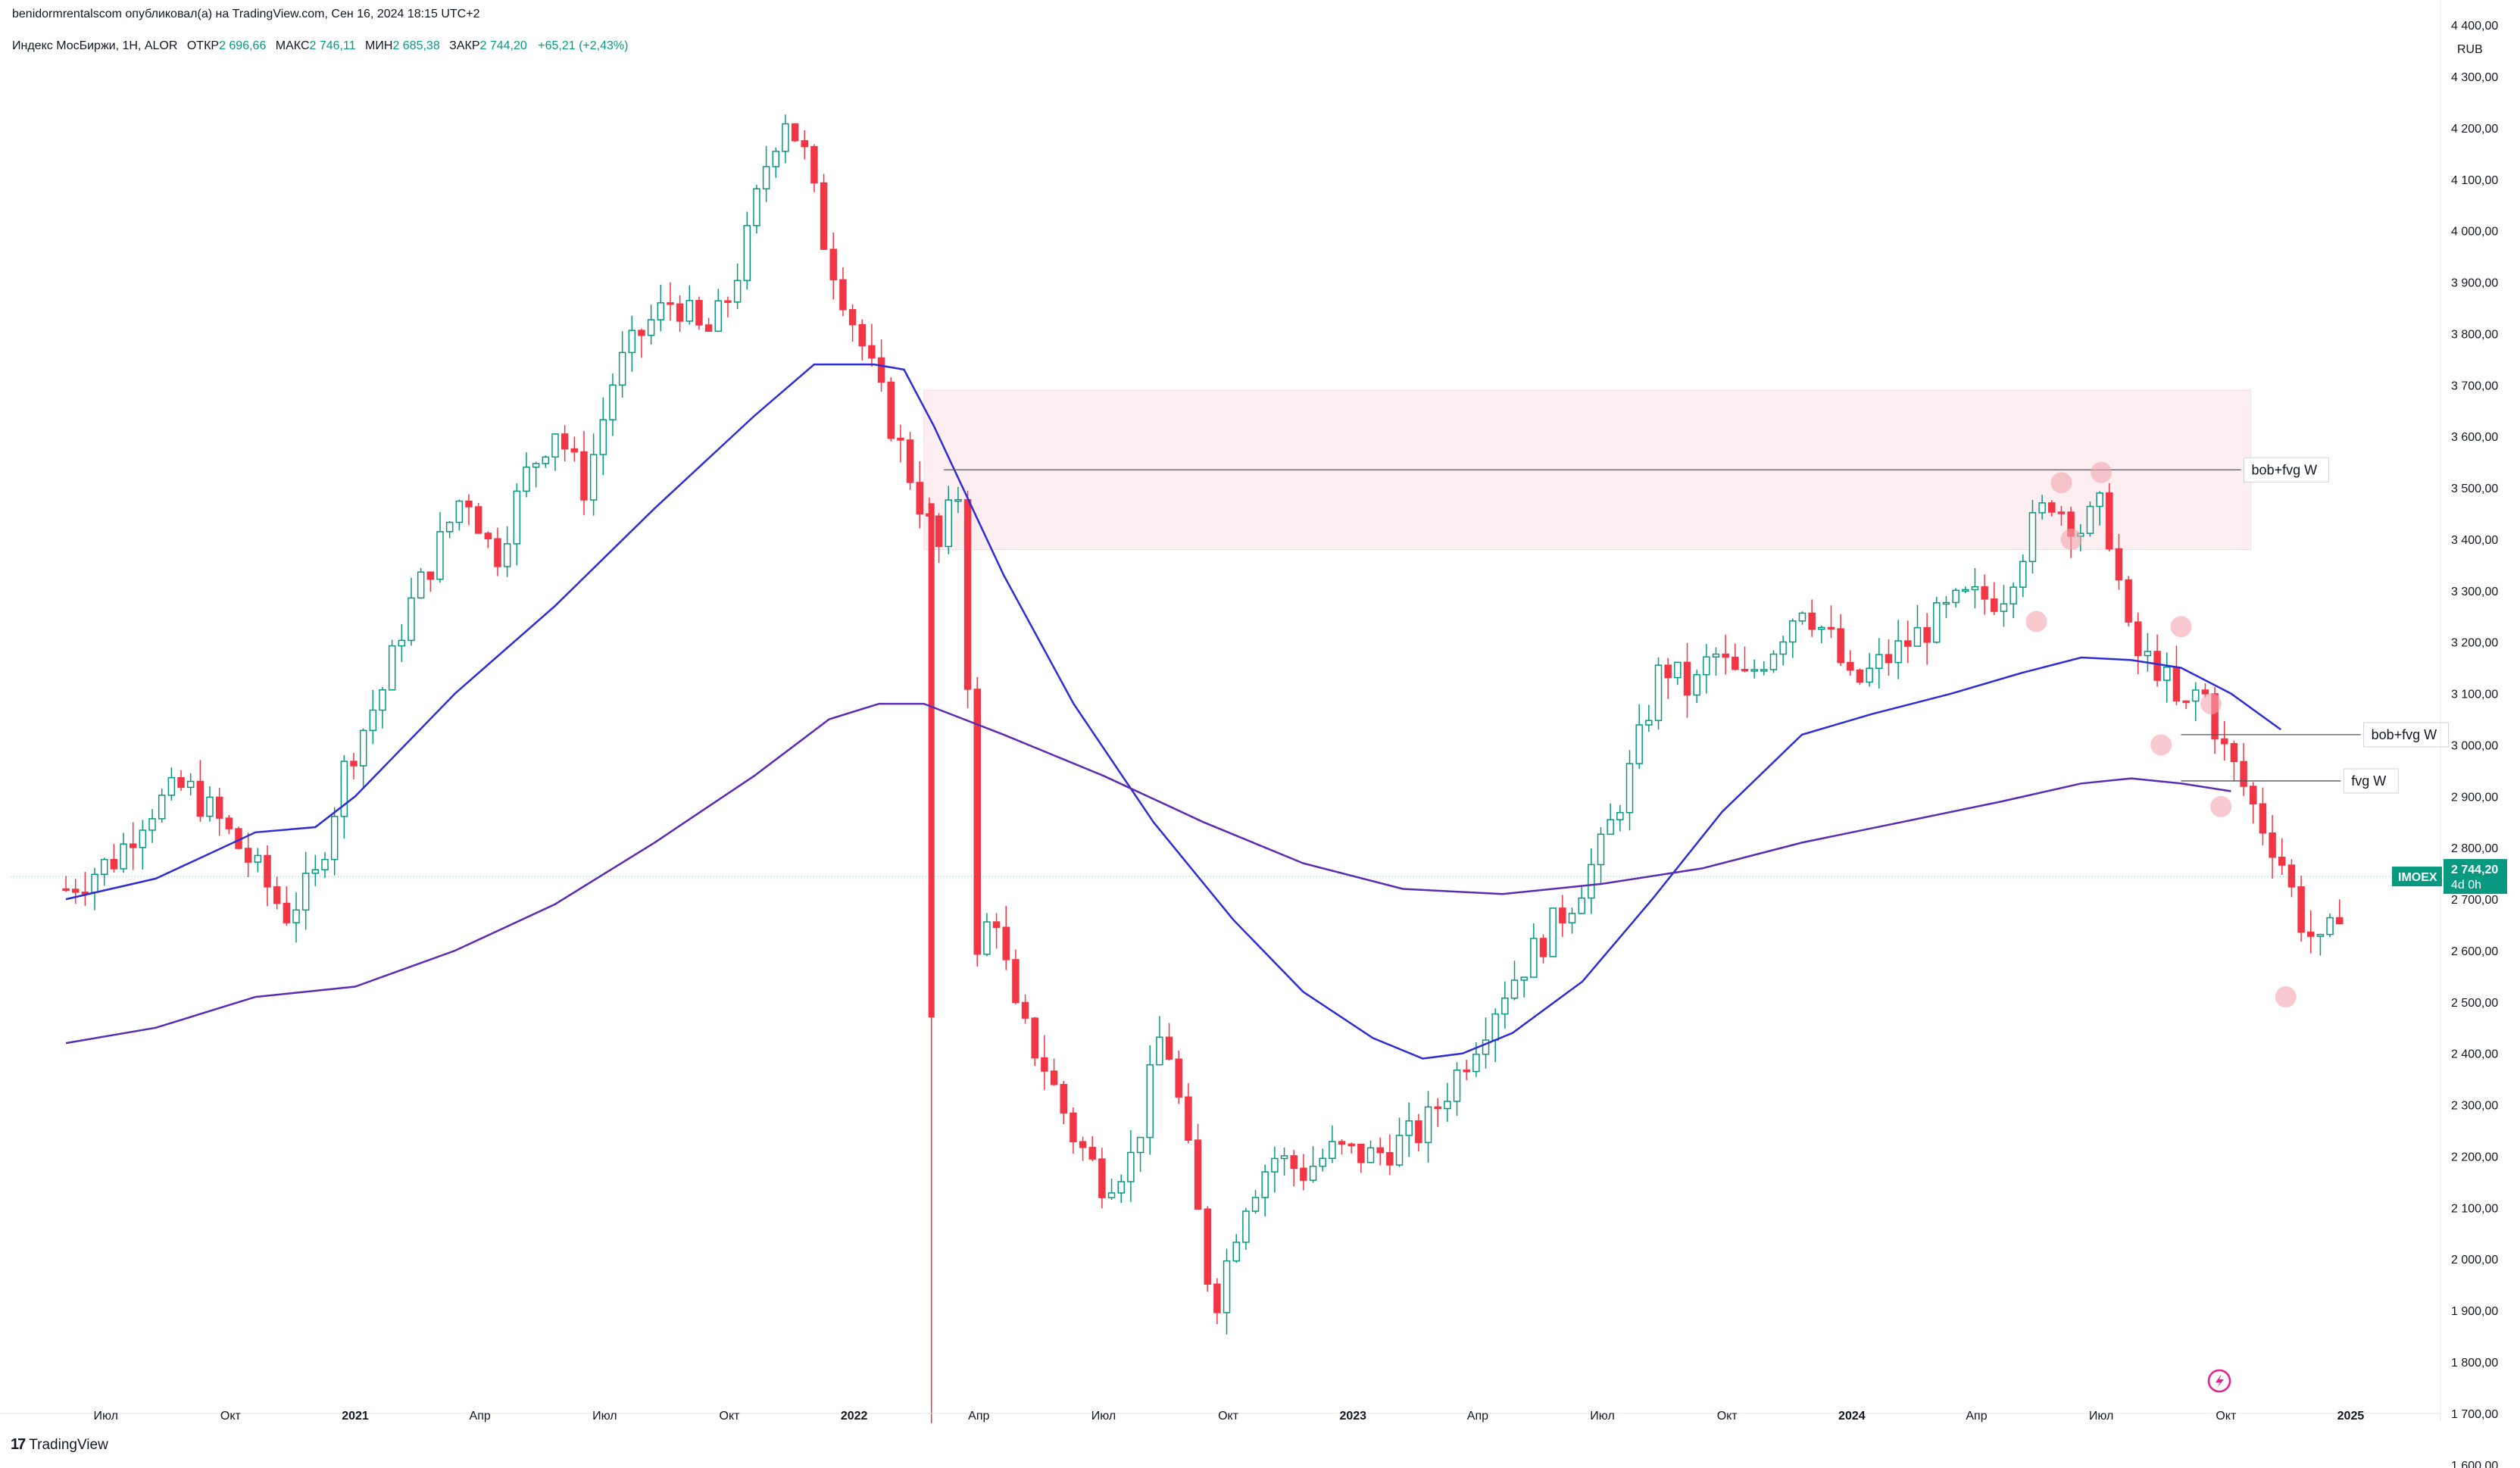 This screenshot has width=2520, height=1468. Describe the element at coordinates (1852, 1417) in the screenshot. I see `time-tick-label: 2024` at that location.